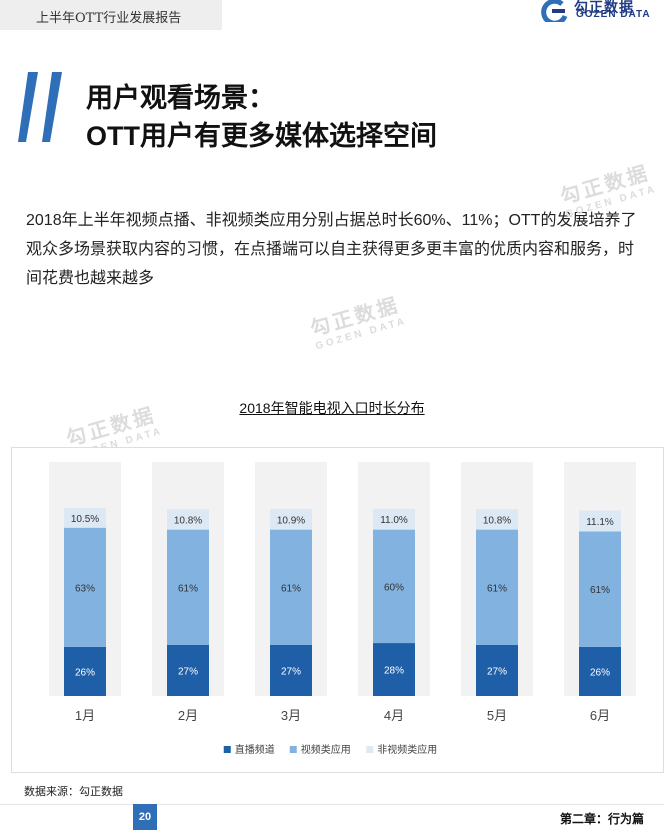 The image size is (664, 839). Describe the element at coordinates (394, 715) in the screenshot. I see `x-tick-label: 4月` at that location.